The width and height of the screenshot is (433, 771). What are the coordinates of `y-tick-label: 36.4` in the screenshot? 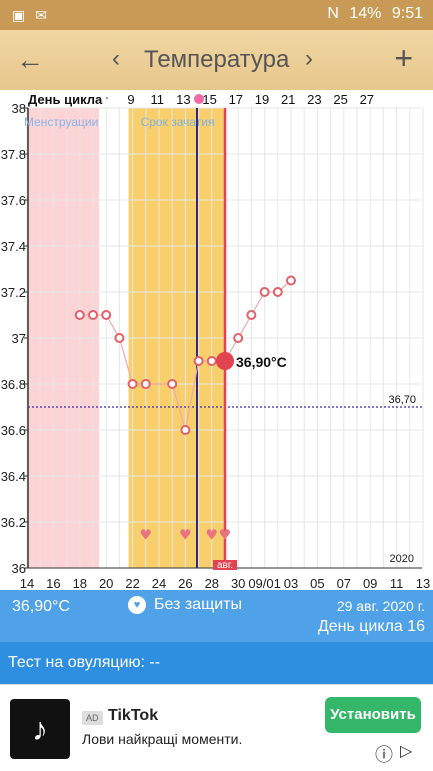 It's located at (13, 476).